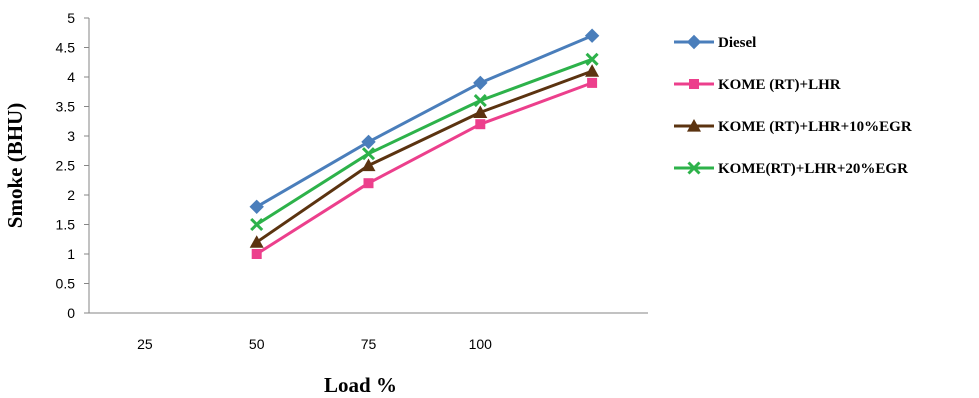 This screenshot has width=979, height=398. I want to click on x-tick-label: 25, so click(145, 344).